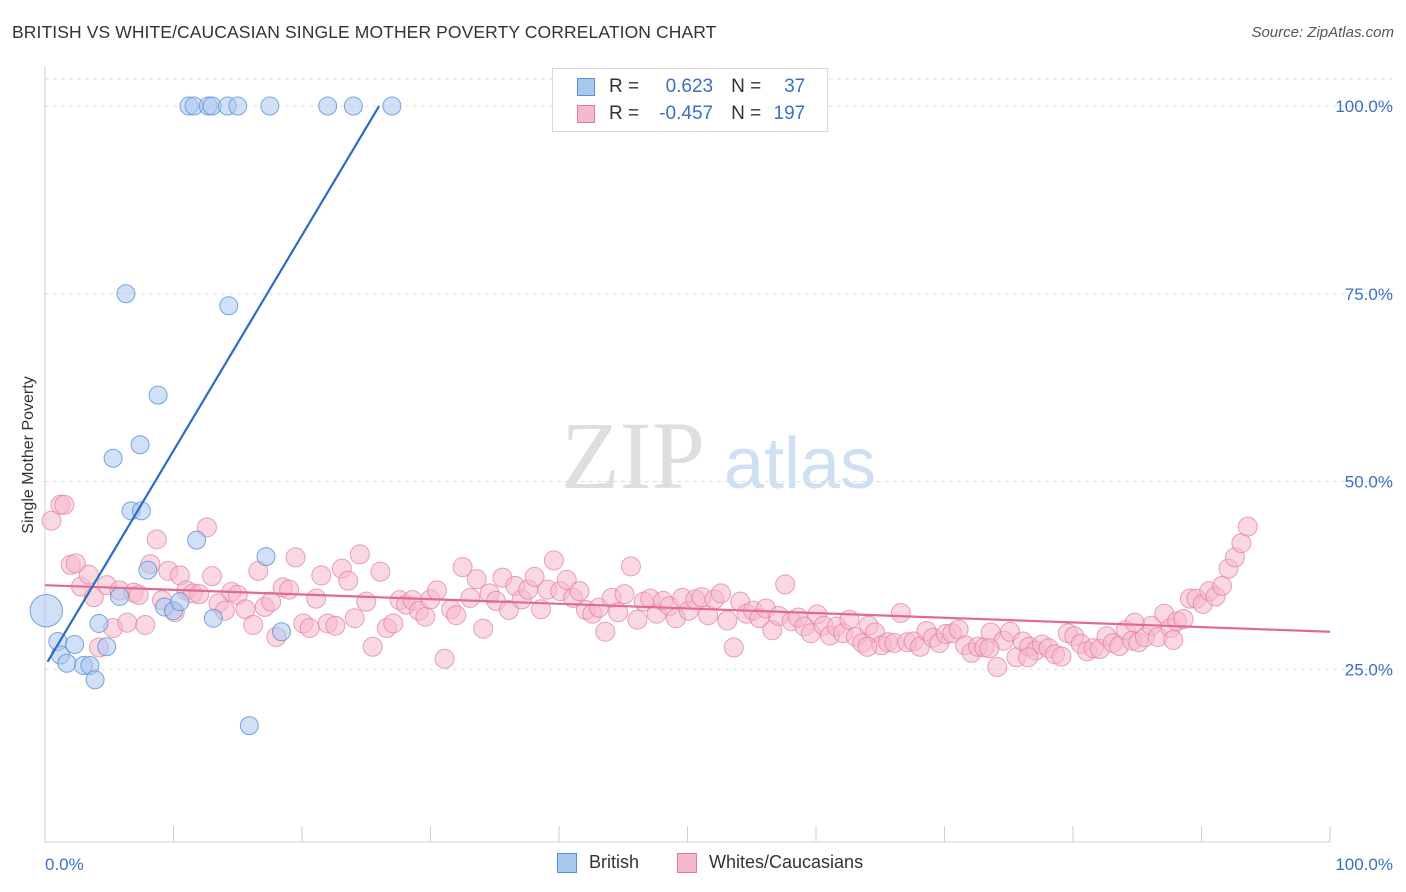 This screenshot has width=1406, height=892. What do you see at coordinates (614, 862) in the screenshot?
I see `legend-label-british: British` at bounding box center [614, 862].